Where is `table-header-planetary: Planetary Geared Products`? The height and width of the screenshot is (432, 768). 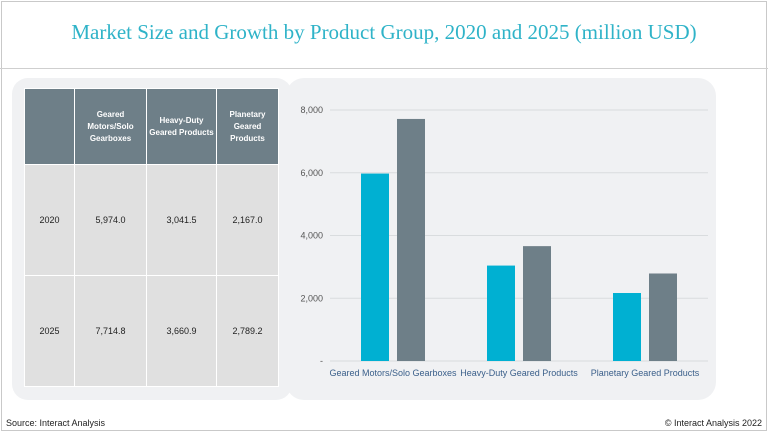
table-header-planetary: Planetary Geared Products is located at coordinates (247, 126).